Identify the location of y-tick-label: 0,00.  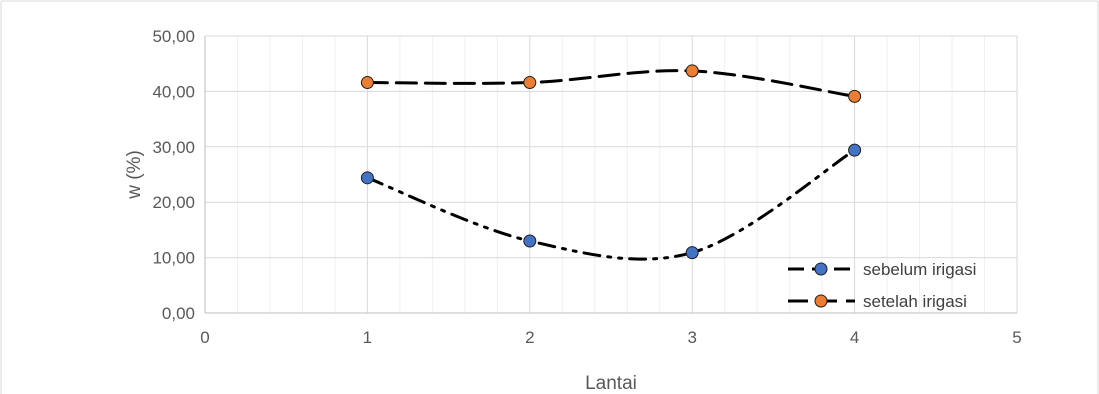
(178, 313).